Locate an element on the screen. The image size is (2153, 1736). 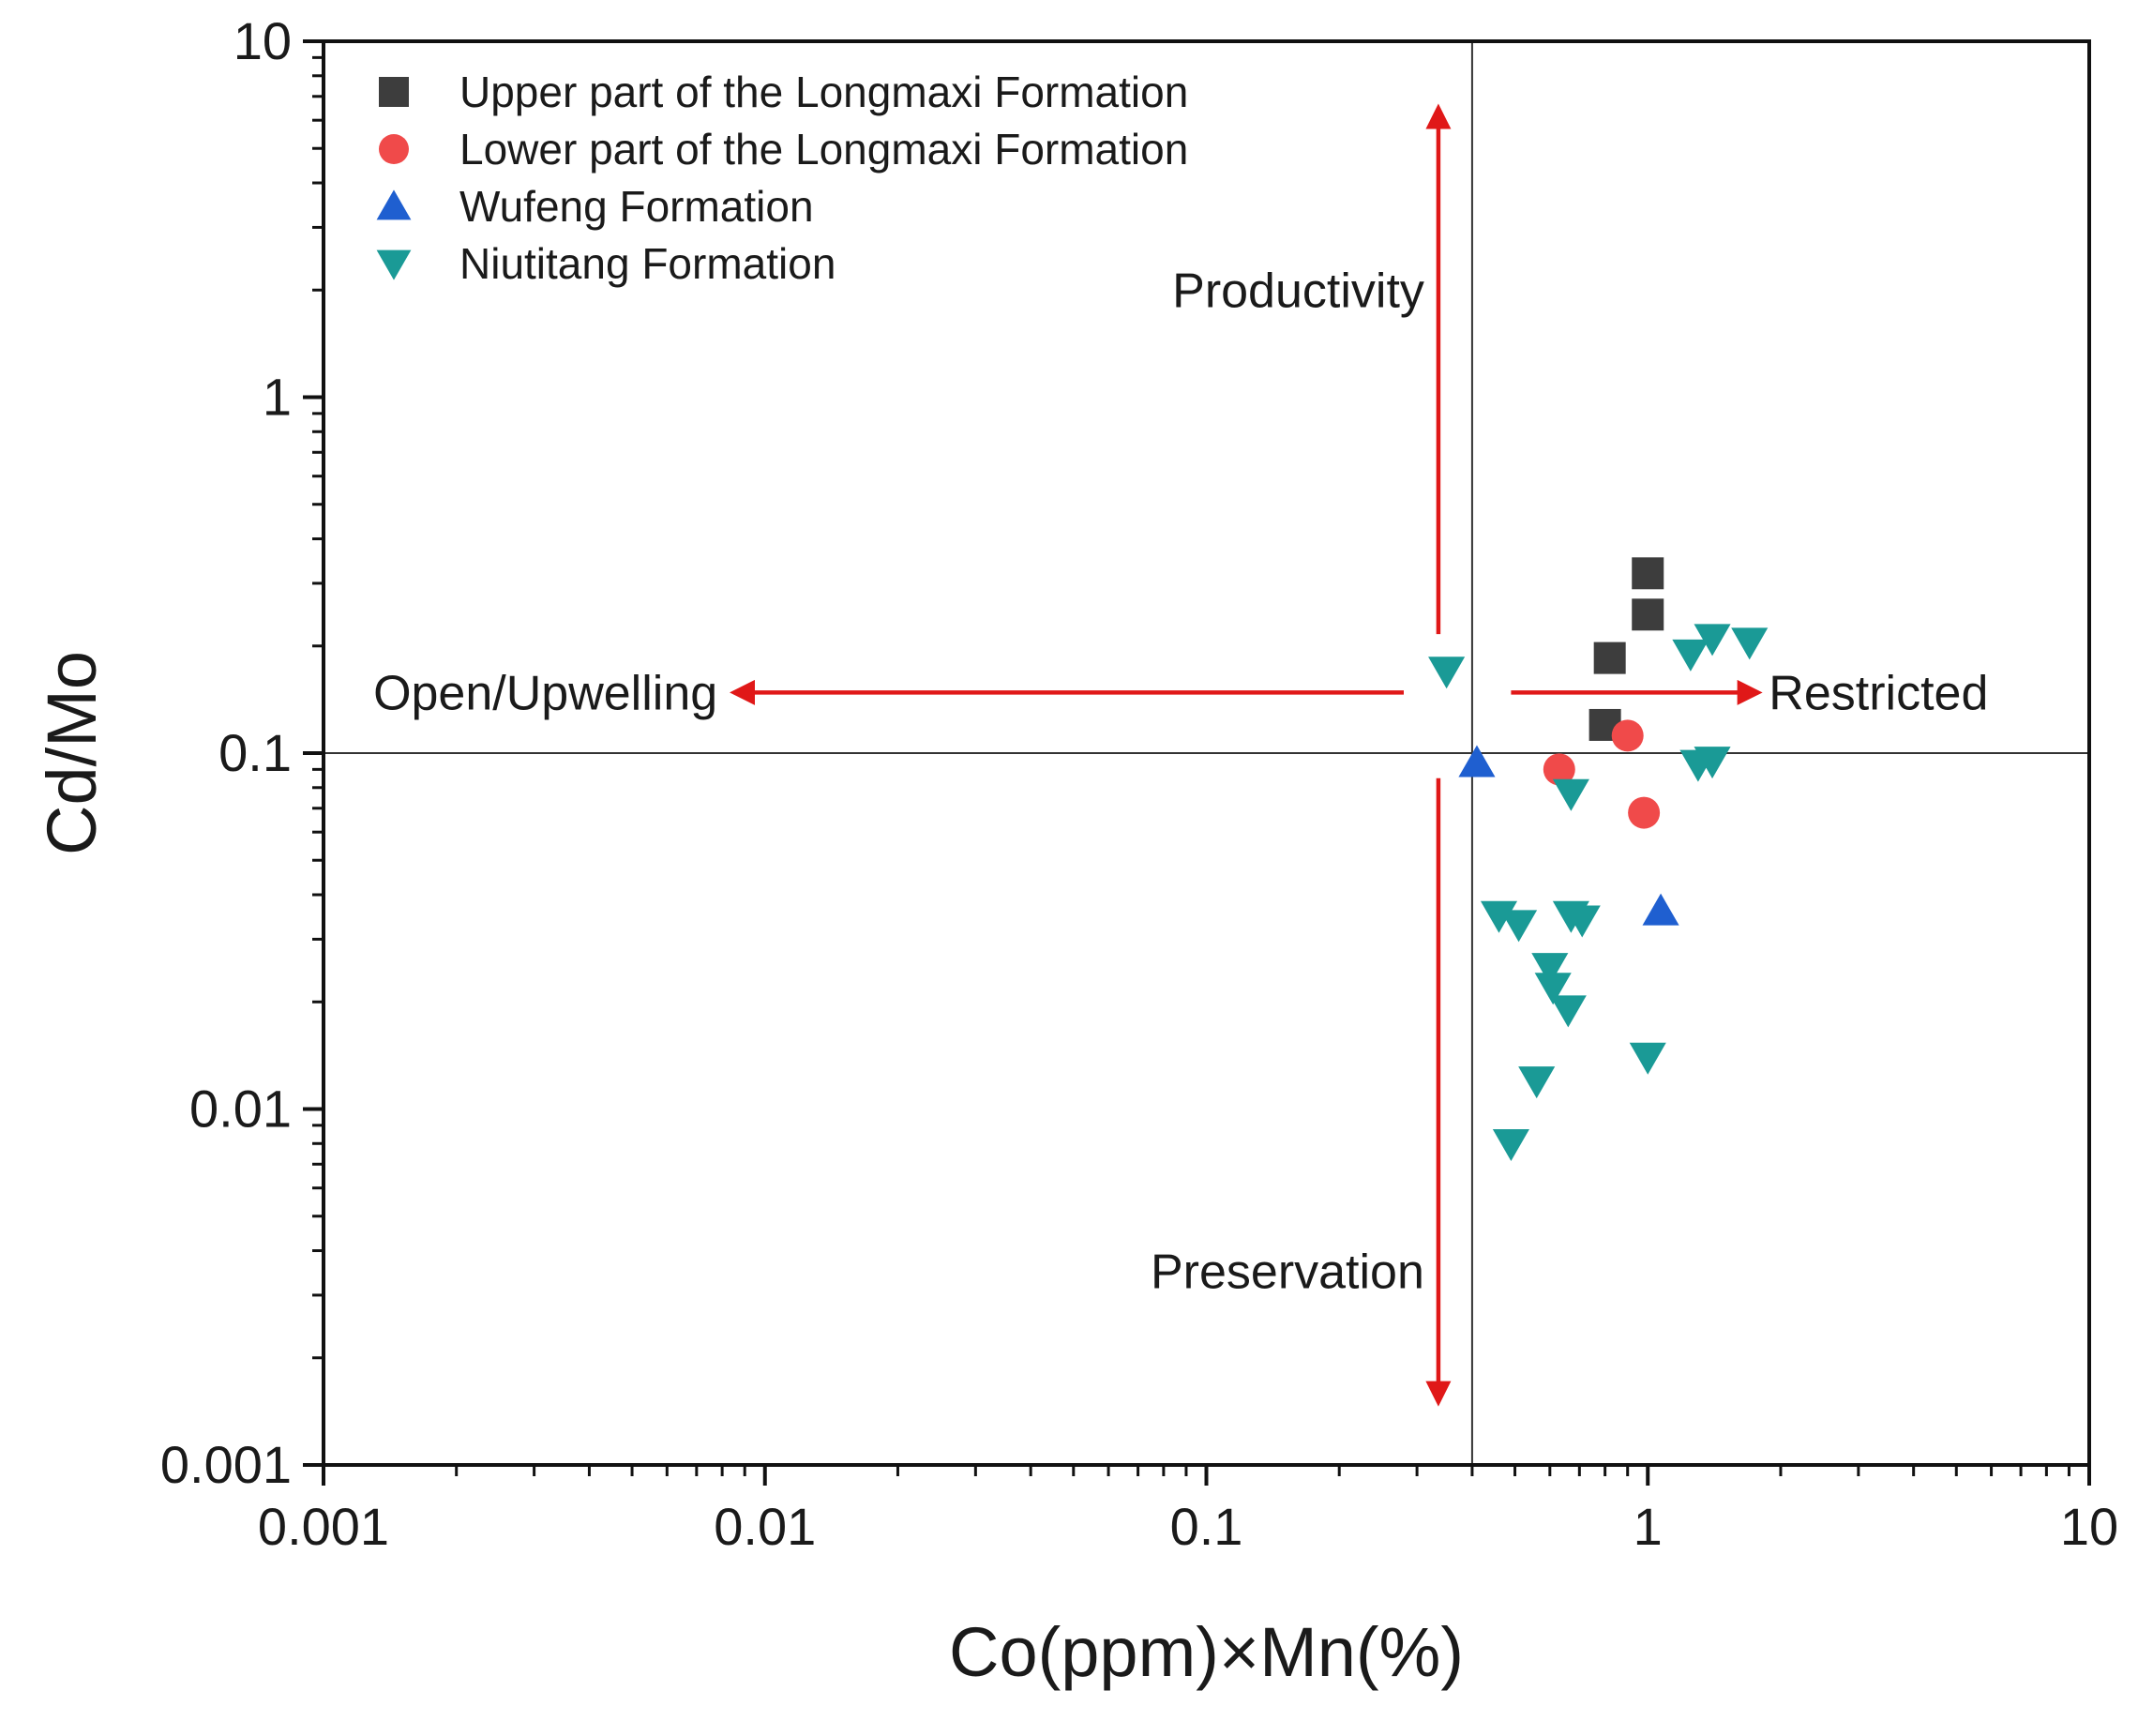
y-tick-label: 1 is located at coordinates (277, 397).